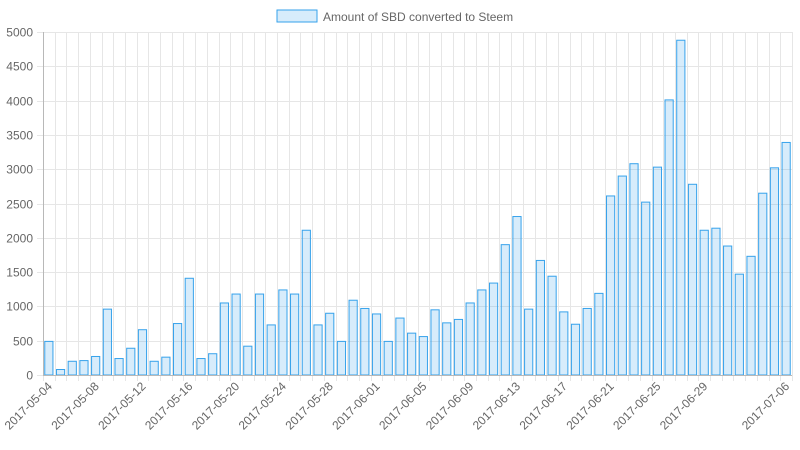  I want to click on y-tick-label: 0, so click(29, 376).